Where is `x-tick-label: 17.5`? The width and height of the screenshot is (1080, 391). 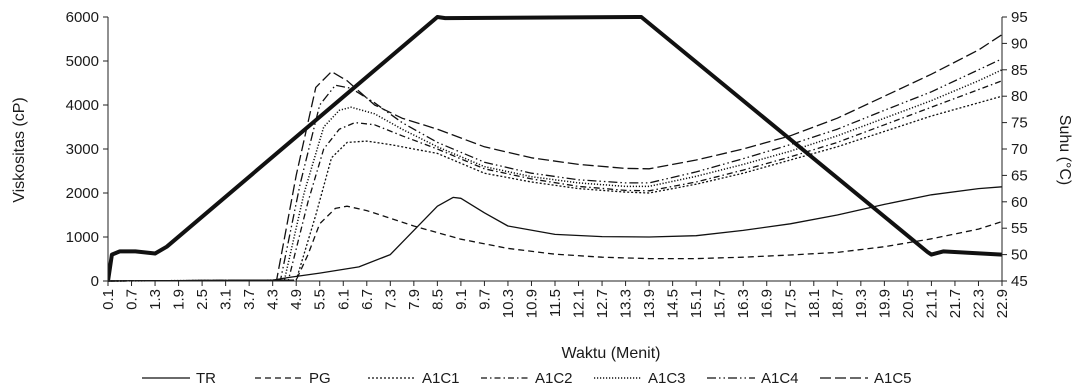
x-tick-label: 17.5 is located at coordinates (790, 303).